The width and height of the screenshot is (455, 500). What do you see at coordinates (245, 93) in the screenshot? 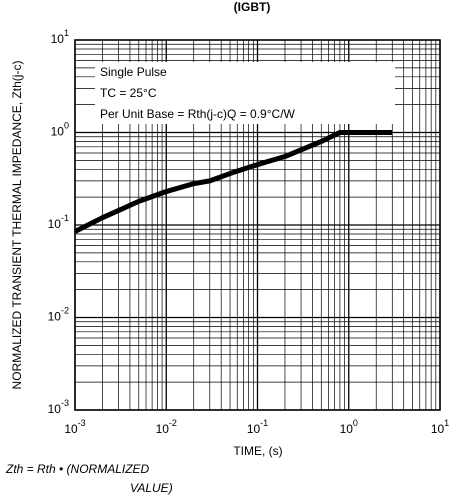
I see `annotation-box` at bounding box center [245, 93].